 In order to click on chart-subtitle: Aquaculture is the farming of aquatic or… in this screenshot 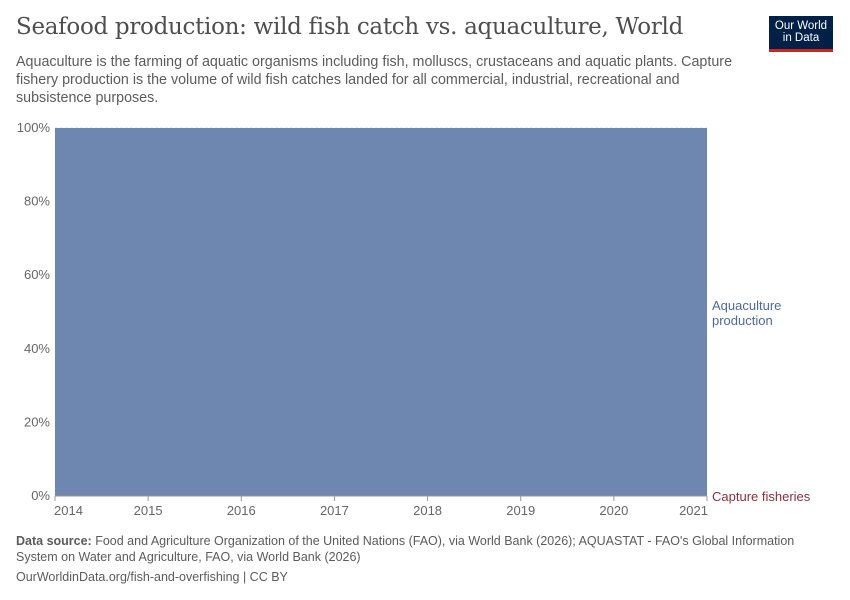, I will do `click(374, 80)`.